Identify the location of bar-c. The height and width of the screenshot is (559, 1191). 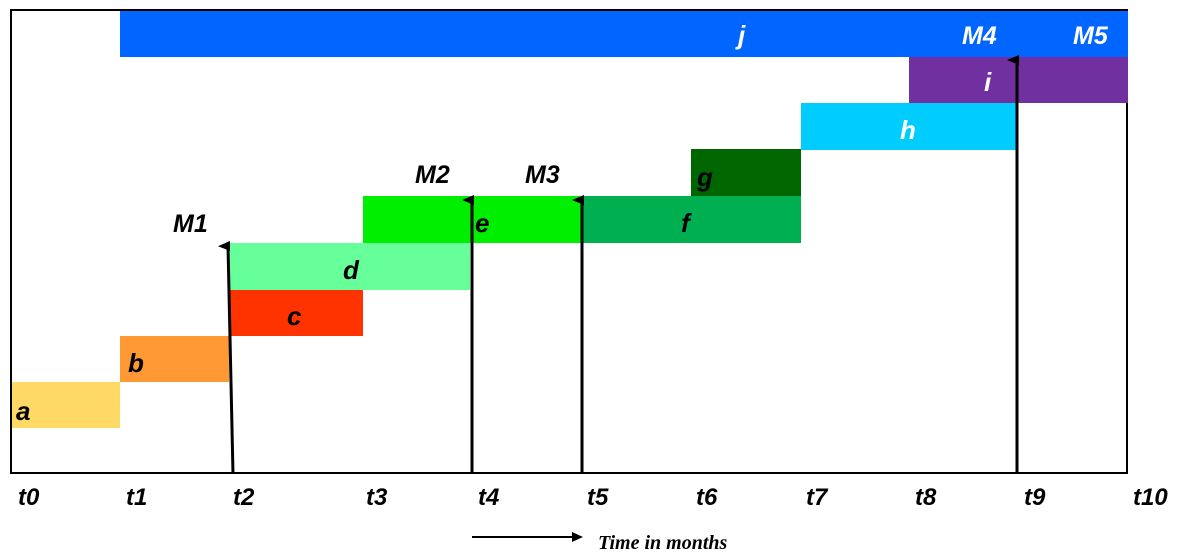
(296, 312).